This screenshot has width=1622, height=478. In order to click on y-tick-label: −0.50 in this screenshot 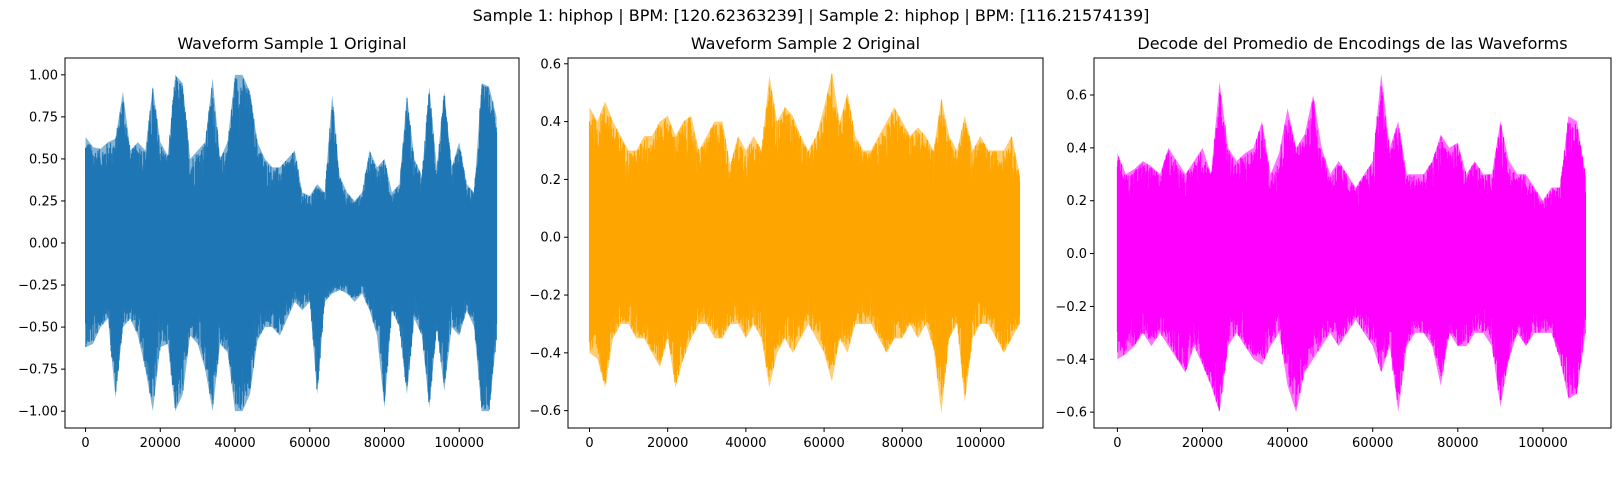, I will do `click(38, 328)`.